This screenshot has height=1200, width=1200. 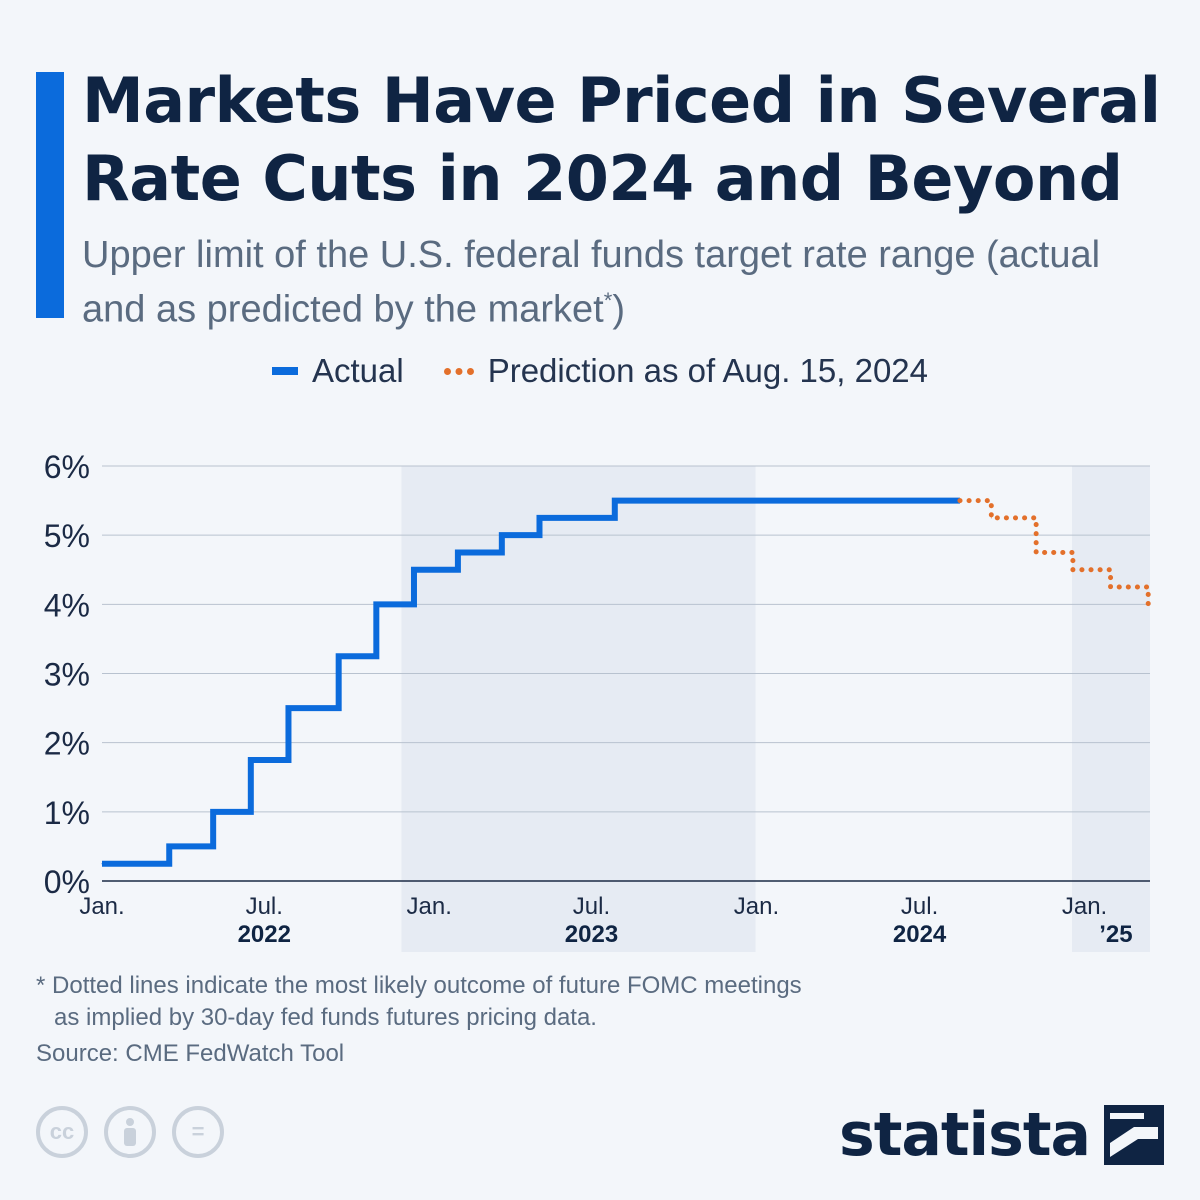 I want to click on y-tick-label: 3%, so click(x=67, y=675).